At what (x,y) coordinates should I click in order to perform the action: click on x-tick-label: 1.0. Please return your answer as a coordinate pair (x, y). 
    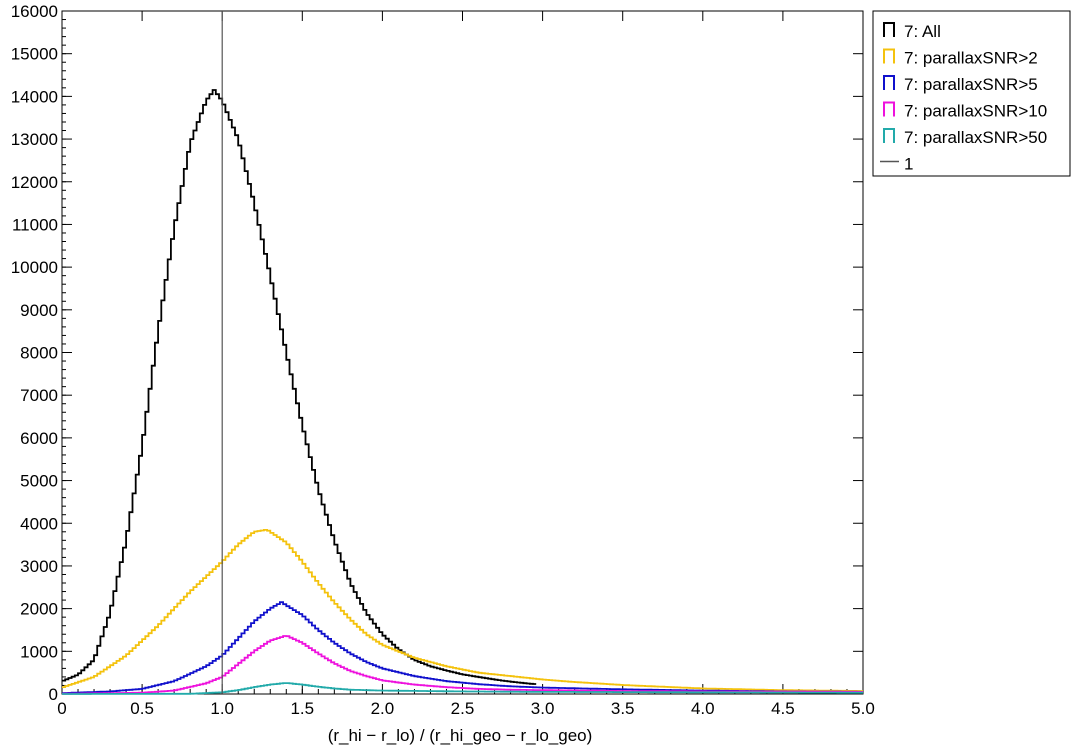
    Looking at the image, I should click on (222, 708).